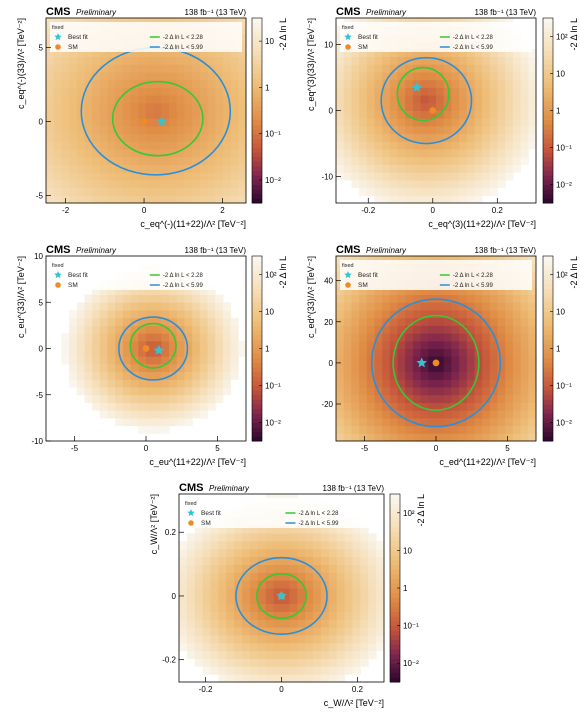 The image size is (580, 712). Describe the element at coordinates (222, 210) in the screenshot. I see `x-tick-label: 2` at that location.